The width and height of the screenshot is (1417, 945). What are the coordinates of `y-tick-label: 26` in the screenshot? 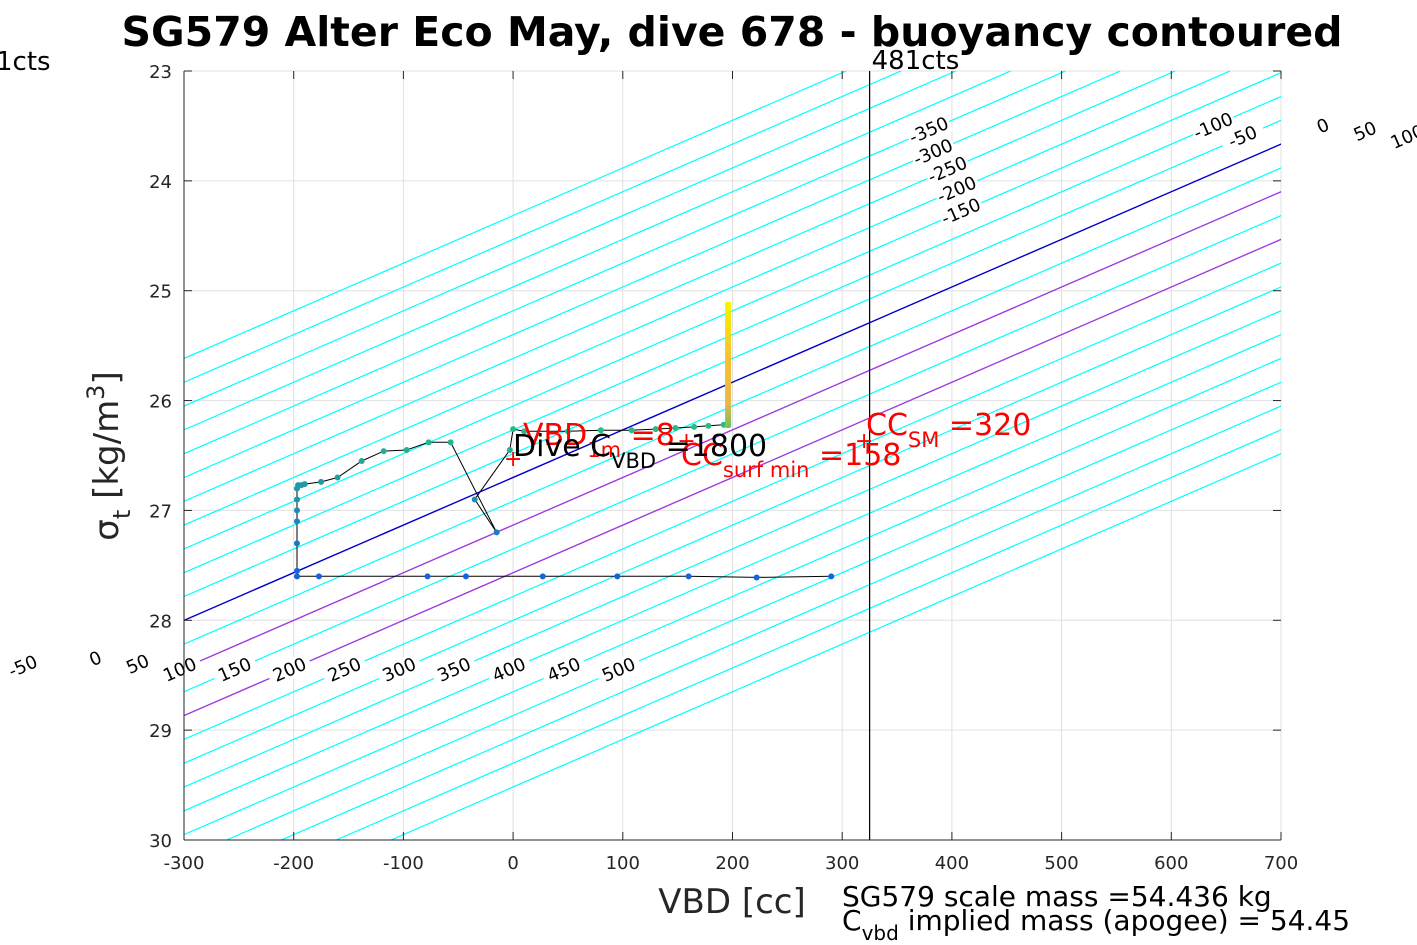 It's located at (160, 402).